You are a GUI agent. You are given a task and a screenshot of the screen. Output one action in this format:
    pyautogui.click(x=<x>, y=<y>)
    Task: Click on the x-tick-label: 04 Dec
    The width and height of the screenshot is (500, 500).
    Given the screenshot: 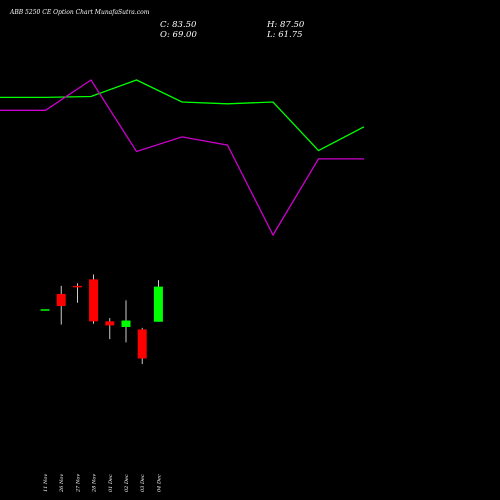 What is the action you would take?
    pyautogui.click(x=159, y=483)
    